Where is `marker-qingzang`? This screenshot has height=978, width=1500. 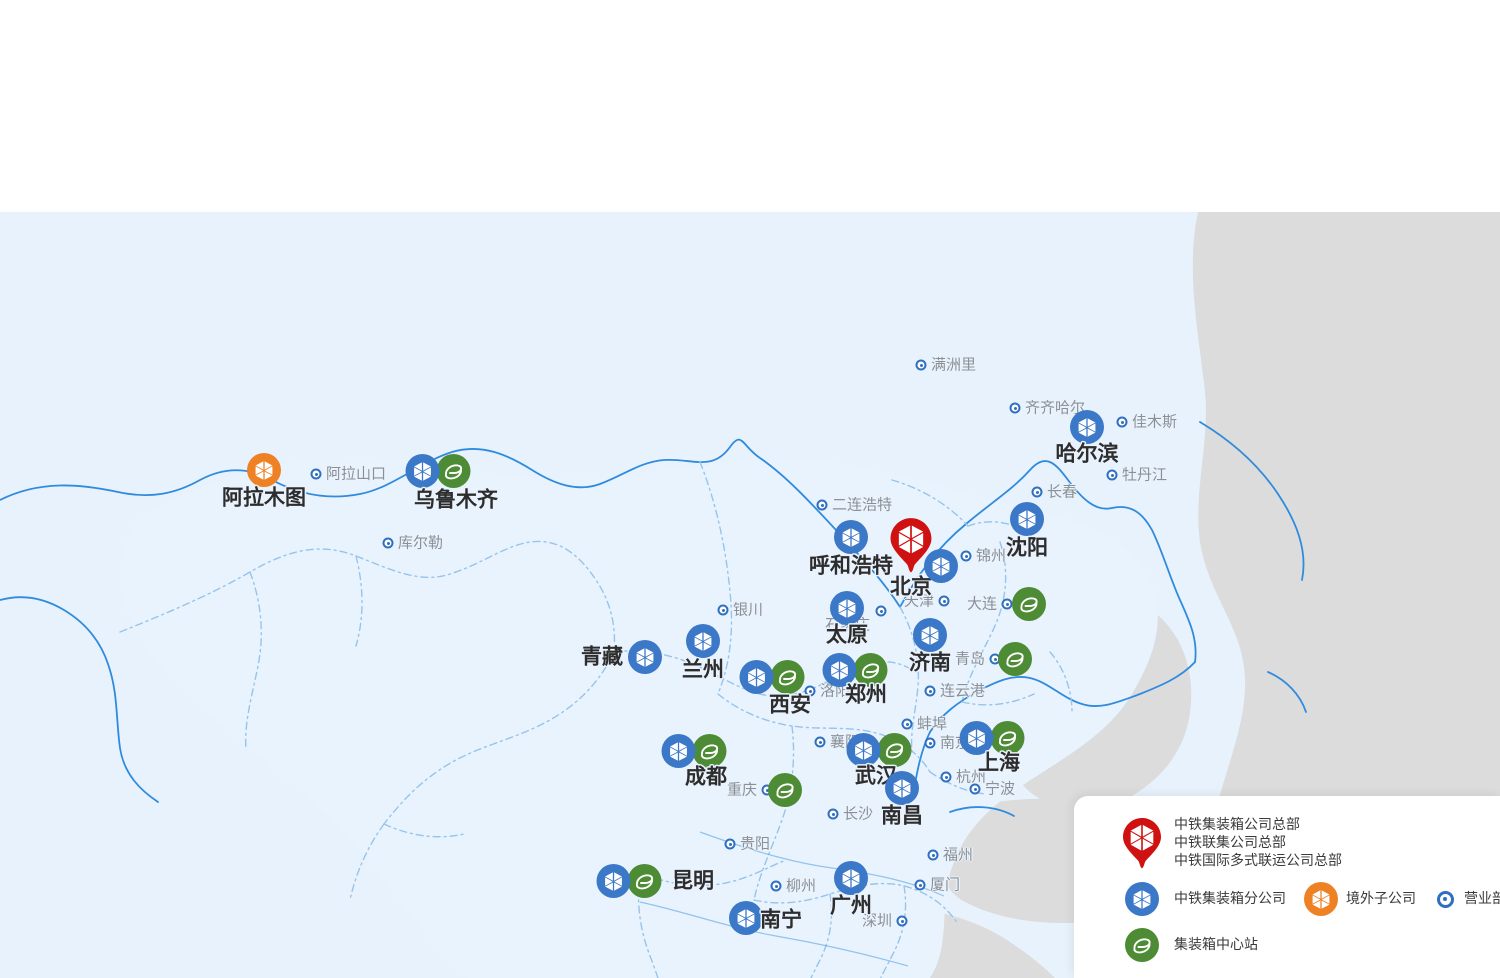 marker-qingzang is located at coordinates (645, 657).